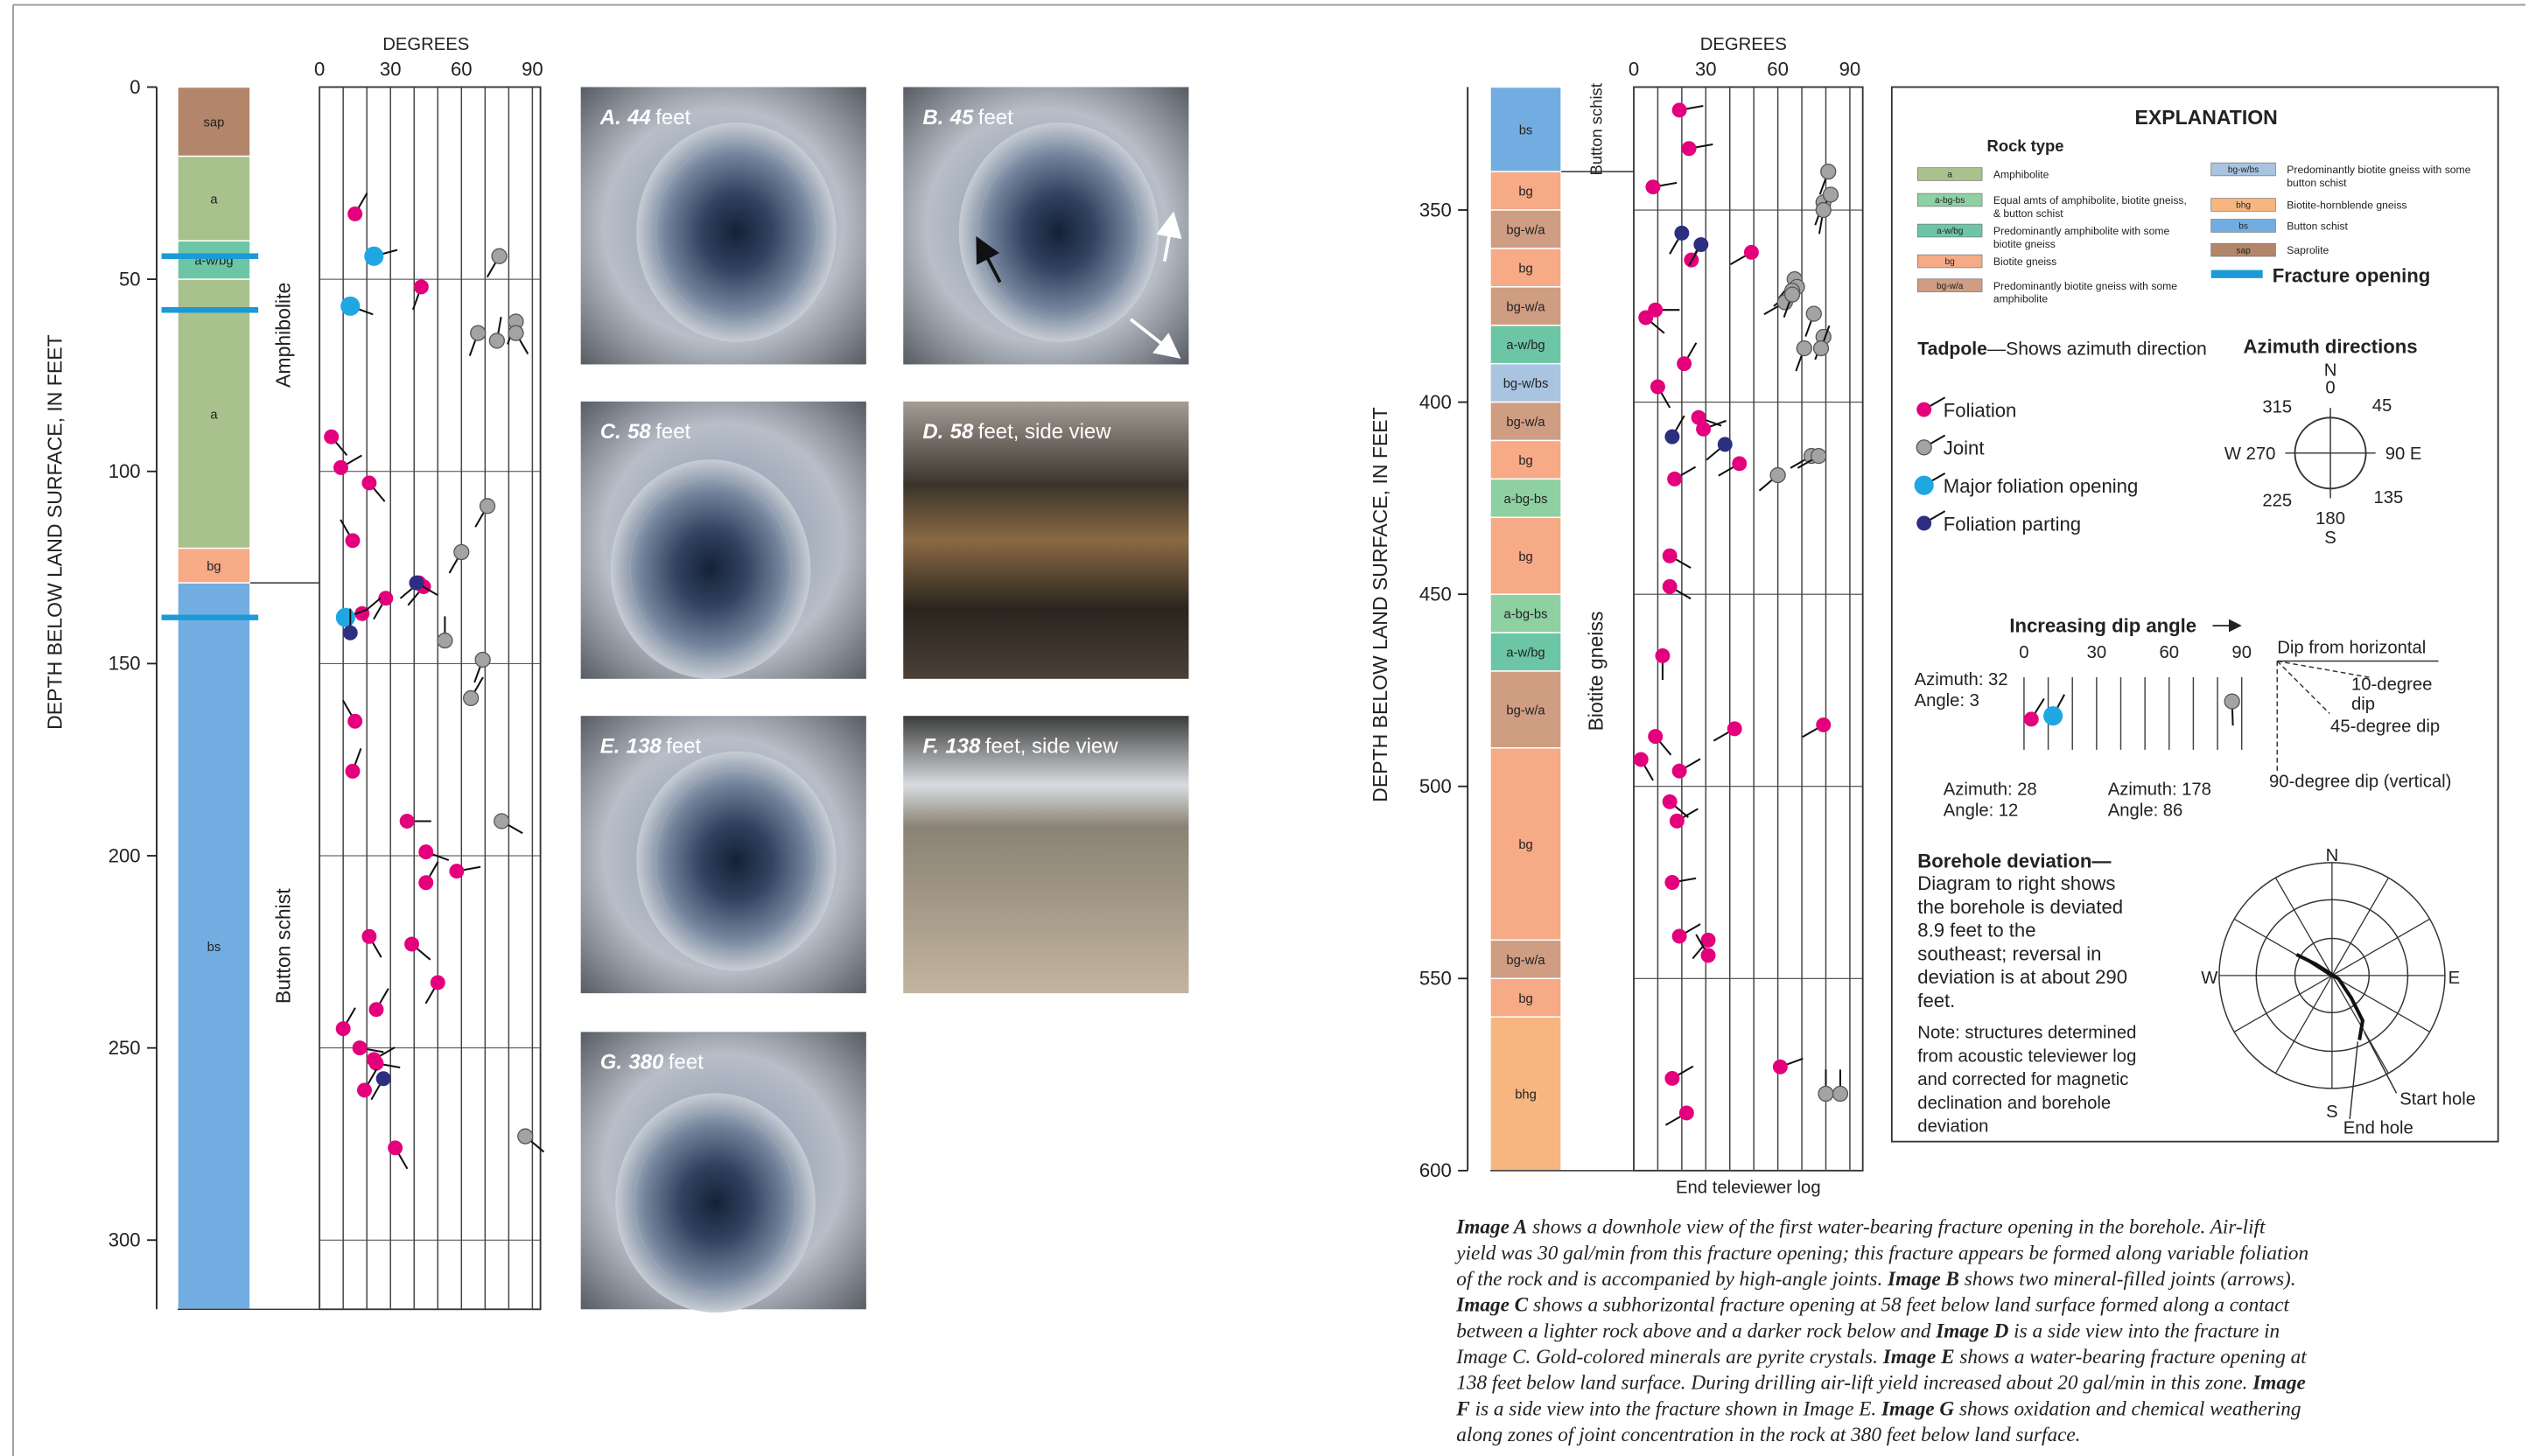 The height and width of the screenshot is (1456, 2529). What do you see at coordinates (2277, 501) in the screenshot?
I see `compass-label: 225` at bounding box center [2277, 501].